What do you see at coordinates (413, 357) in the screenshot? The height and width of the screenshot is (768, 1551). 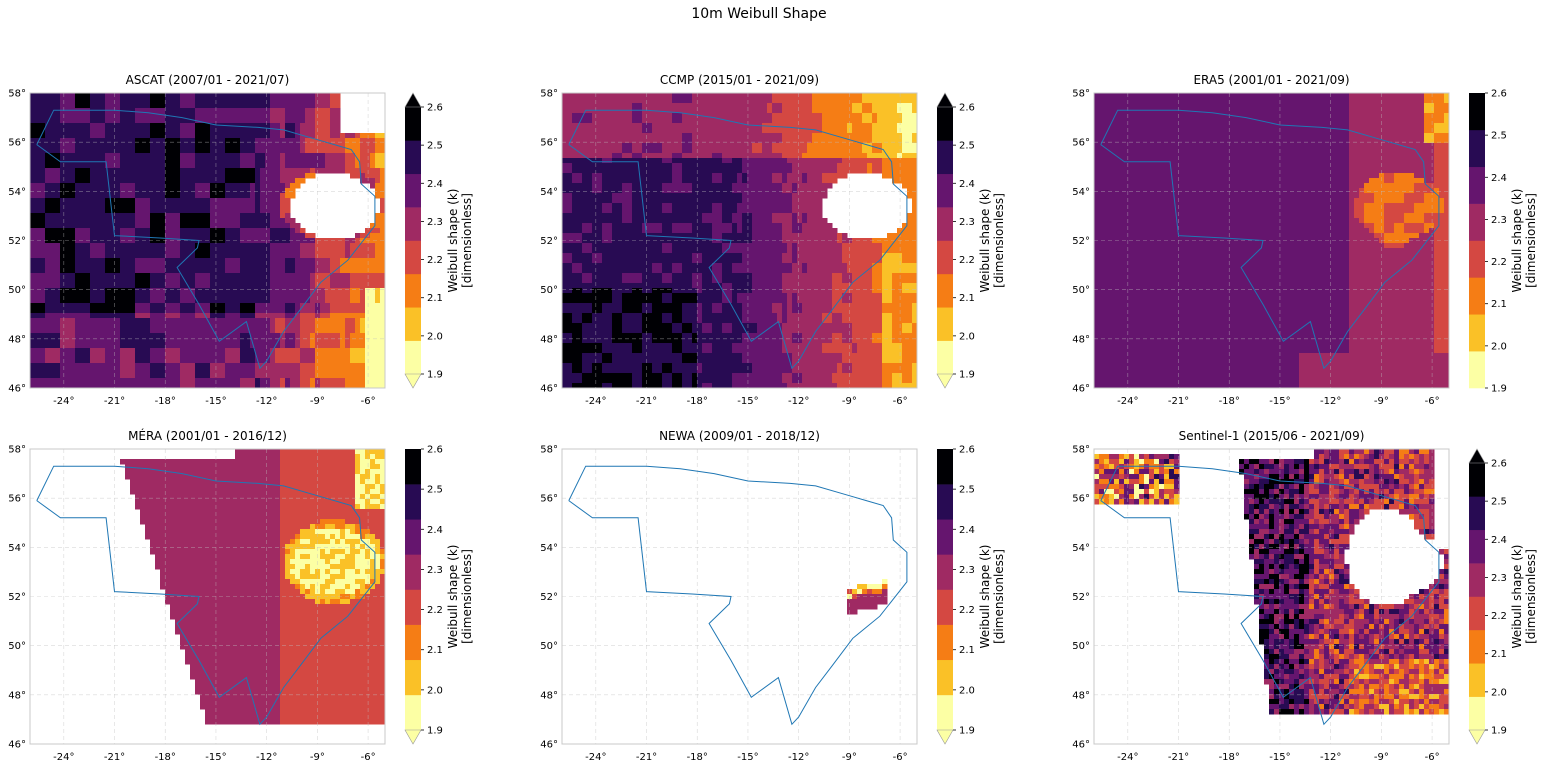 I see `colorbar-bin` at bounding box center [413, 357].